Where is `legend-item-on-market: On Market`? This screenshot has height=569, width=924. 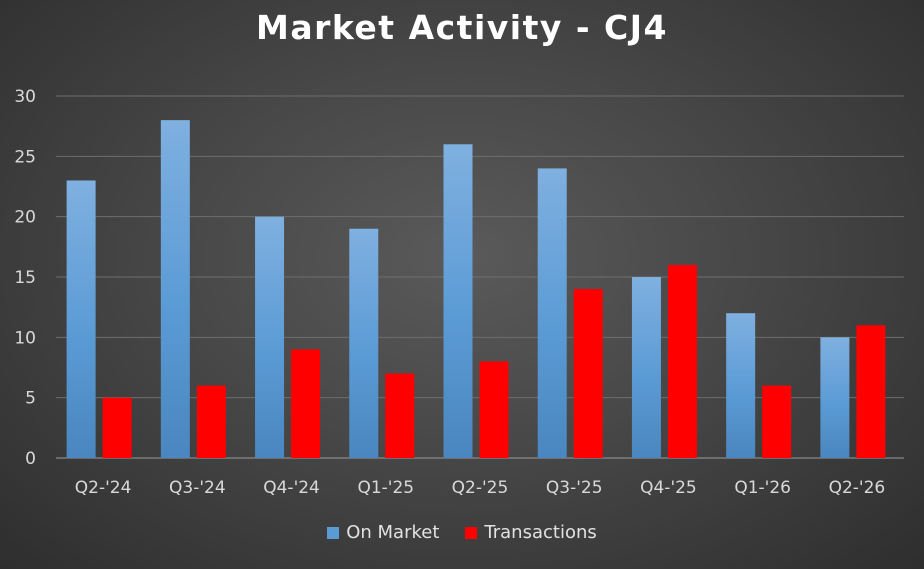 legend-item-on-market: On Market is located at coordinates (383, 532).